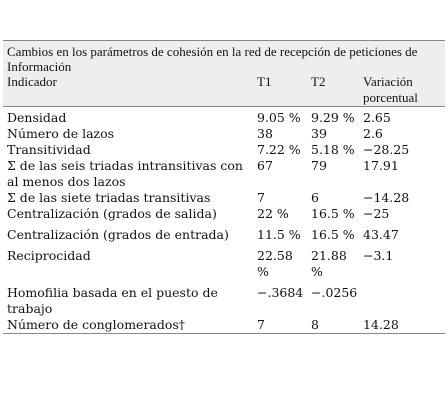 The height and width of the screenshot is (402, 448). I want to click on row-t1: 7.22 %, so click(279, 149).